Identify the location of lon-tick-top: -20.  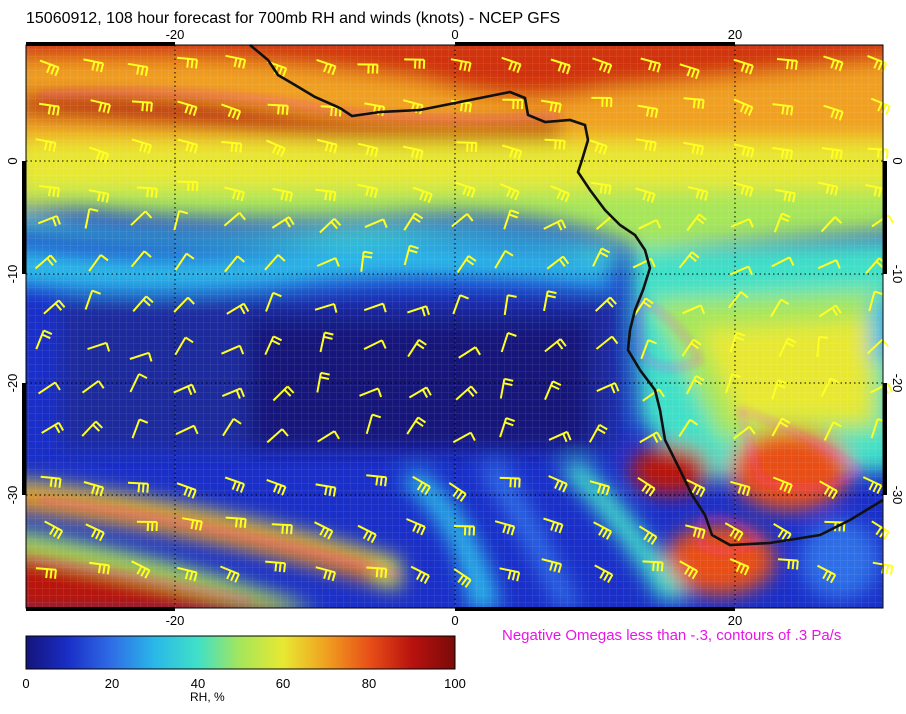
(175, 34).